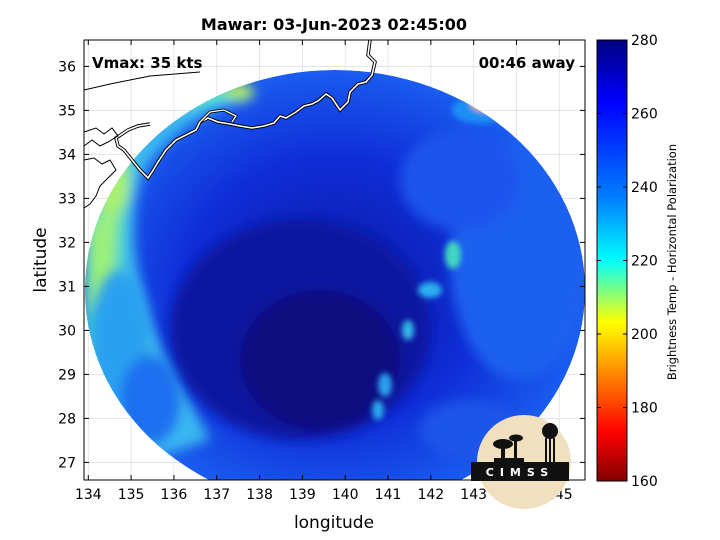 The height and width of the screenshot is (540, 720). I want to click on logo-banner, so click(520, 471).